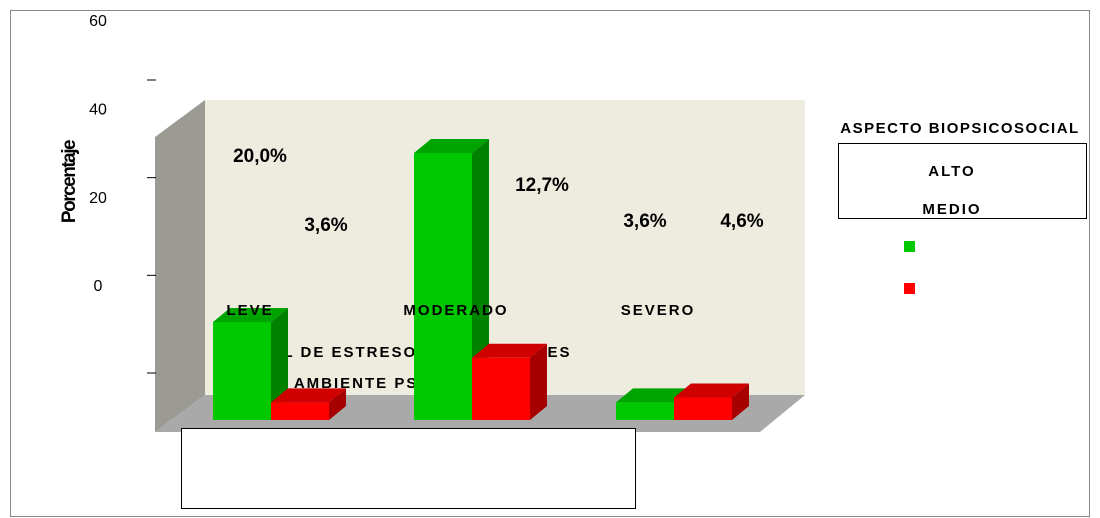 The image size is (1100, 518). I want to click on y-tick-label: 40, so click(98, 110).